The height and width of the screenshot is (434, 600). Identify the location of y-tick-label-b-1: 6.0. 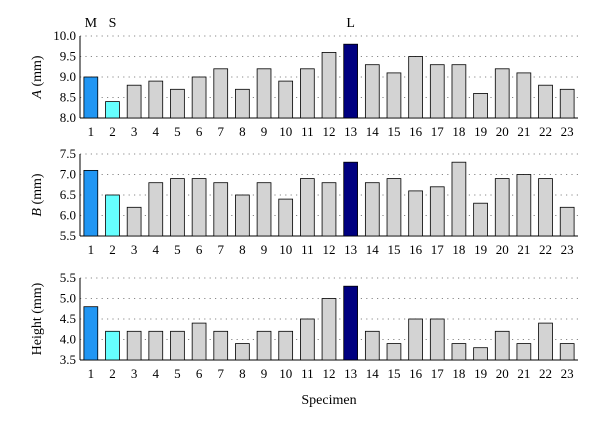
(68, 215).